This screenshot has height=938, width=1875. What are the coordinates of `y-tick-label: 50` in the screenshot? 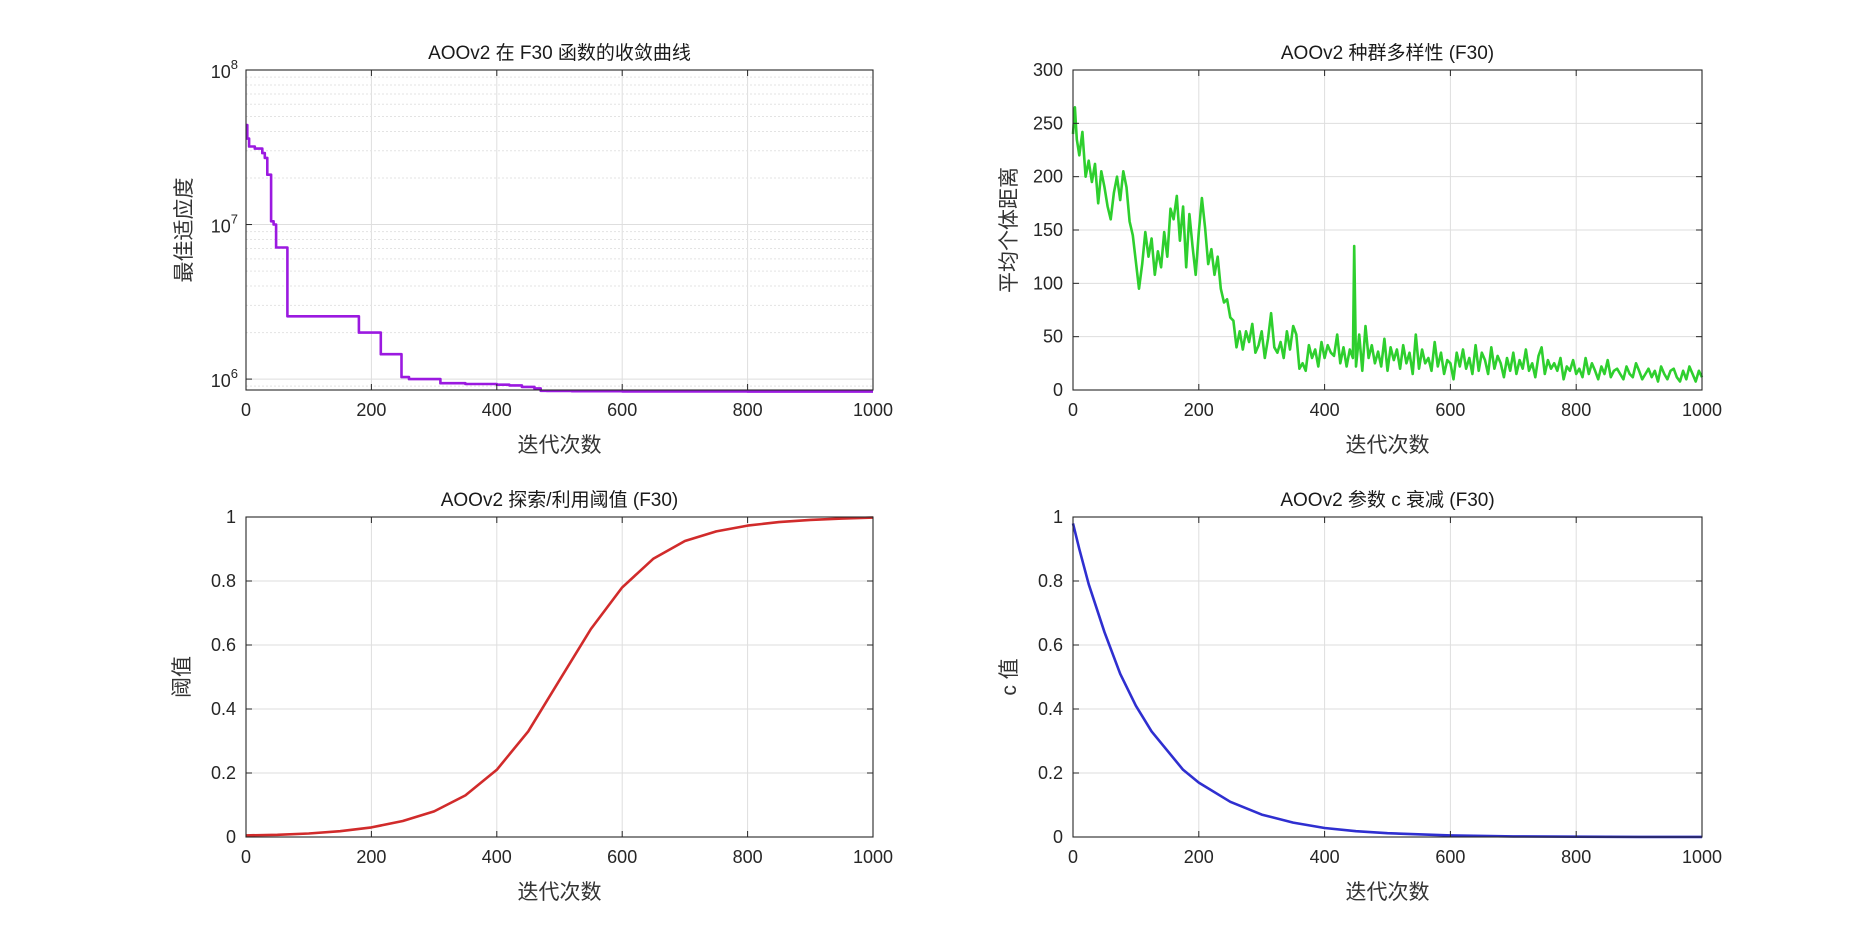 It's located at (1053, 337).